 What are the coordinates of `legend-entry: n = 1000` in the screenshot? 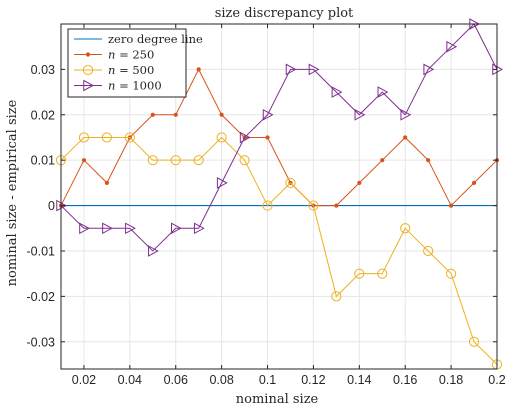 It's located at (118, 86).